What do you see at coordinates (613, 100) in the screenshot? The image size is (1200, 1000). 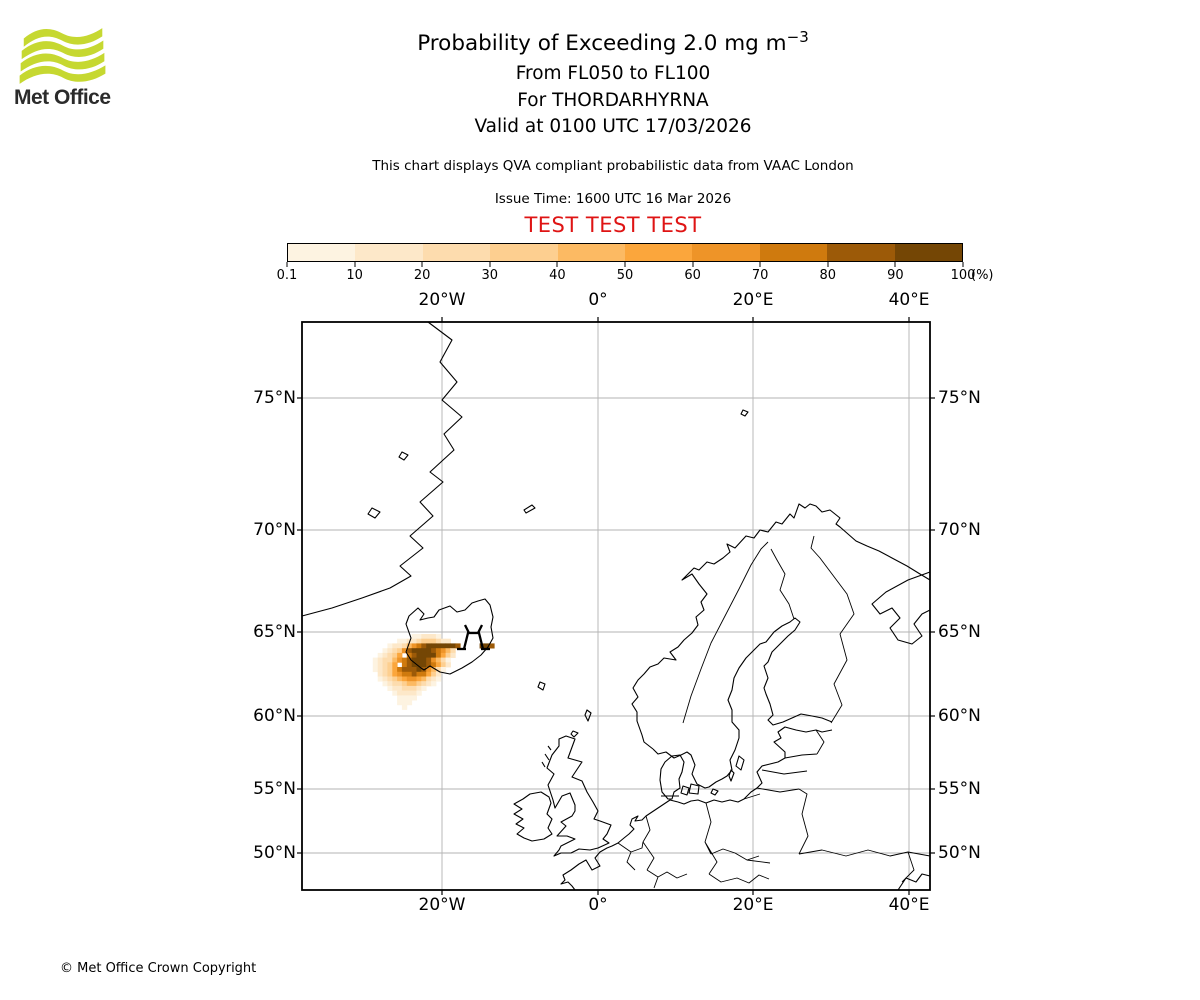 I see `subtitle-volcano: For THORDARHYRNA` at bounding box center [613, 100].